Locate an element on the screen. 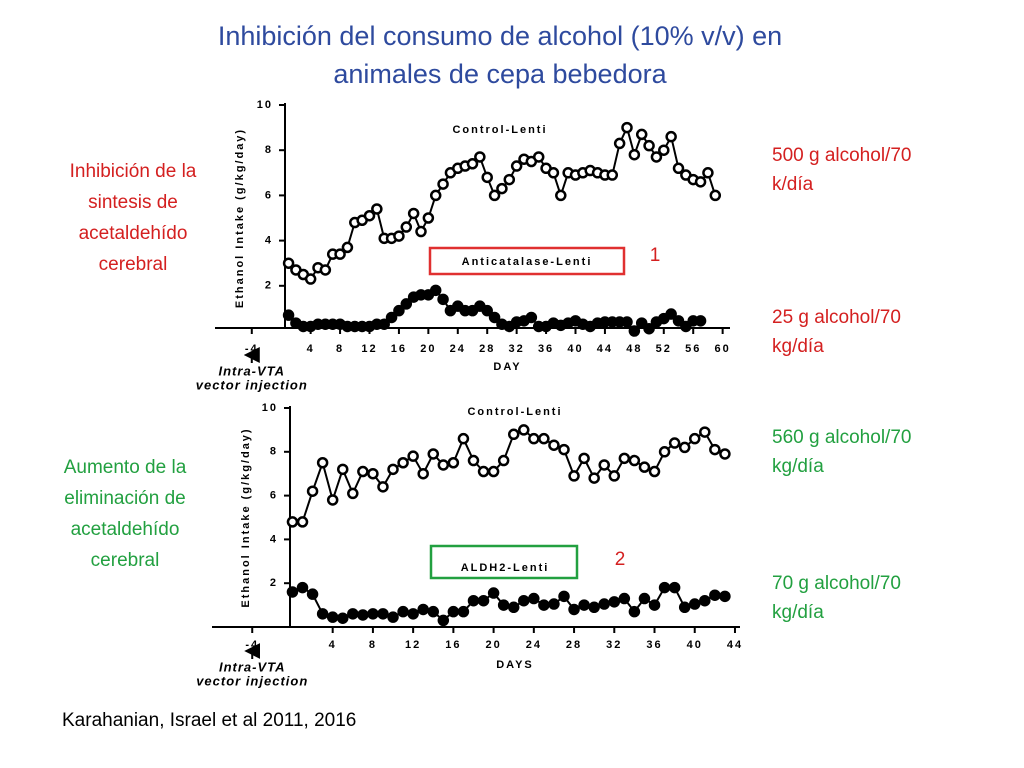  annotation: vector injection is located at coordinates (252, 384).